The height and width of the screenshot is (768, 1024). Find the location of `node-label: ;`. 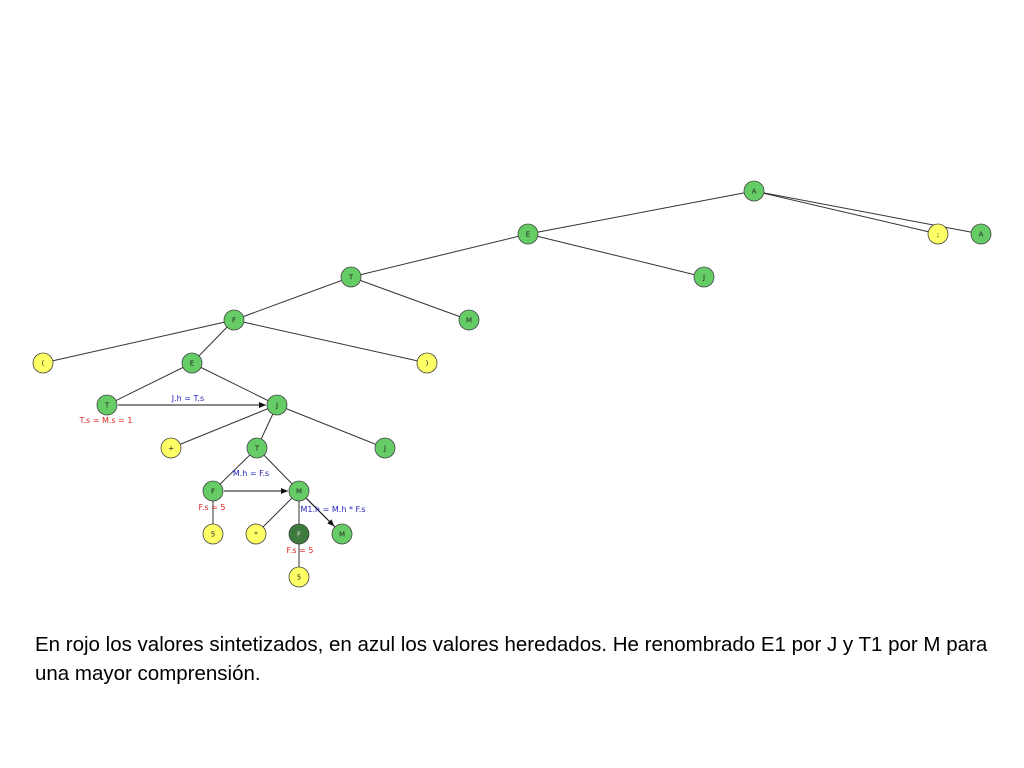

node-label: ; is located at coordinates (938, 235).